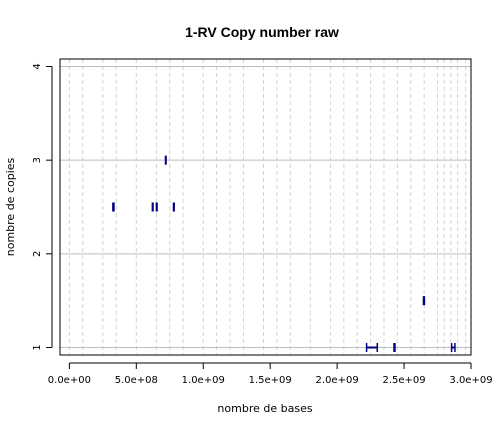  What do you see at coordinates (37, 347) in the screenshot?
I see `y-tick-label: 1` at bounding box center [37, 347].